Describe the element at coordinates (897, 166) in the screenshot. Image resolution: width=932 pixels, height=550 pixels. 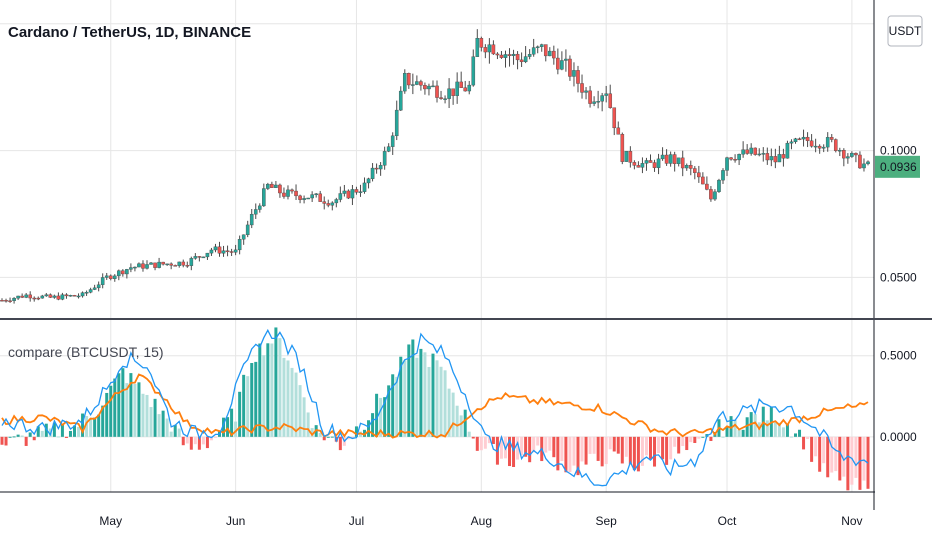
I see `last-price-tag` at that location.